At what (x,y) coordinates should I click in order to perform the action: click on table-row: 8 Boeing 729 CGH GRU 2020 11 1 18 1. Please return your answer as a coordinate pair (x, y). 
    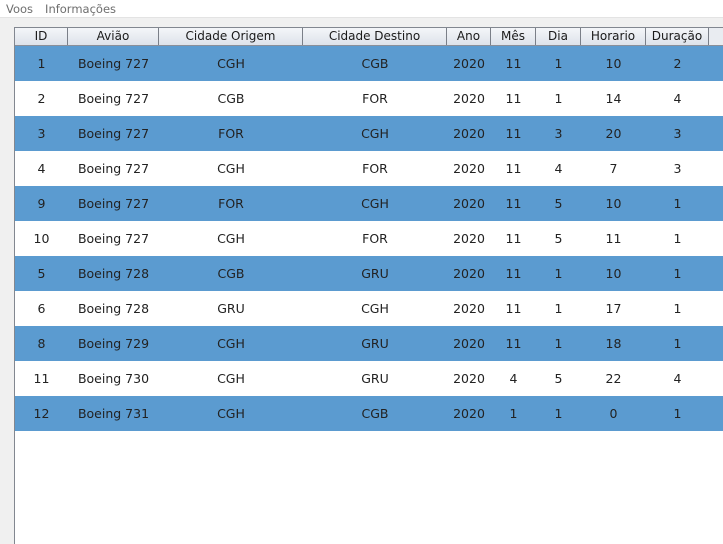
    Looking at the image, I should click on (369, 343).